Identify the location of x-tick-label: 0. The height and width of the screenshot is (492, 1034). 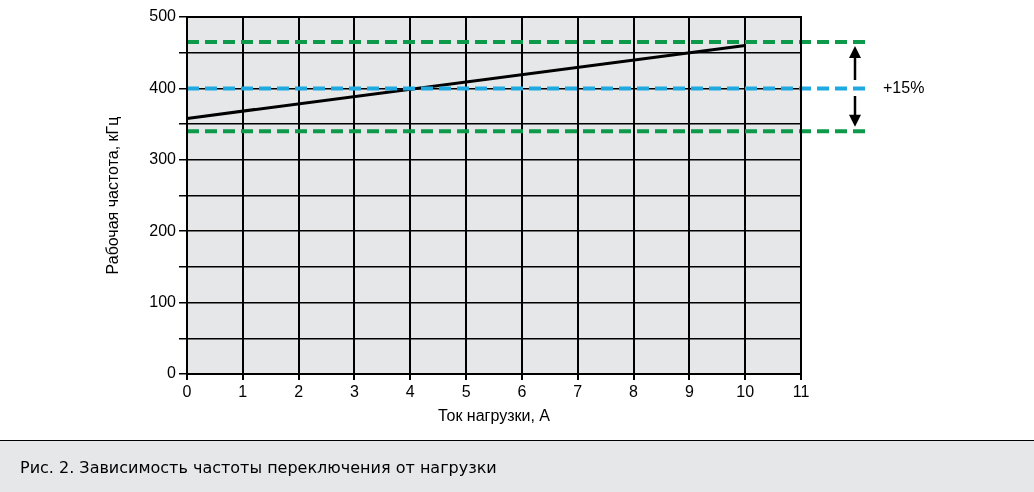
(187, 392).